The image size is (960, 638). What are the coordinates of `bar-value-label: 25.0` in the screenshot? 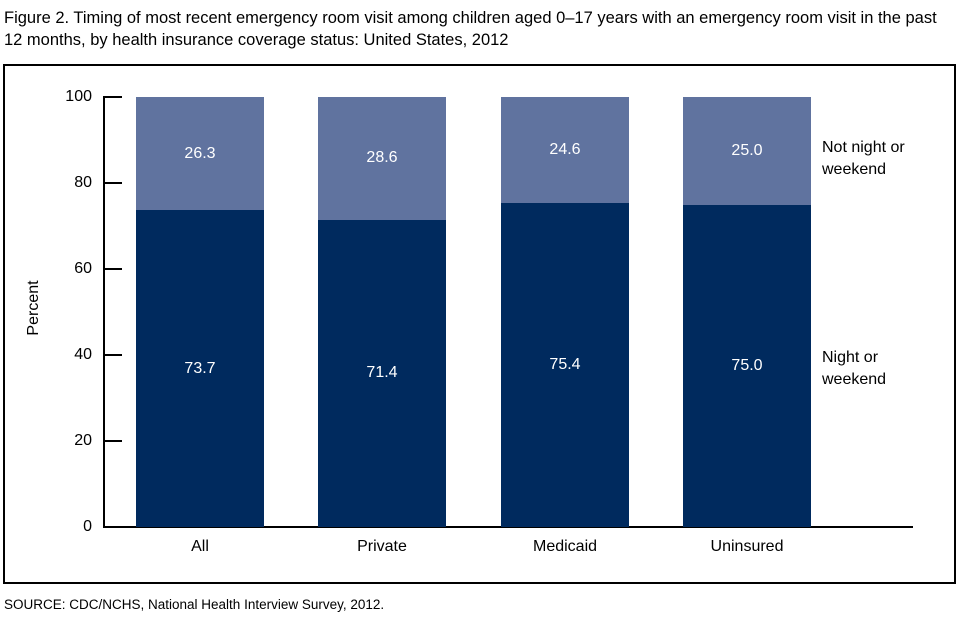 It's located at (747, 150).